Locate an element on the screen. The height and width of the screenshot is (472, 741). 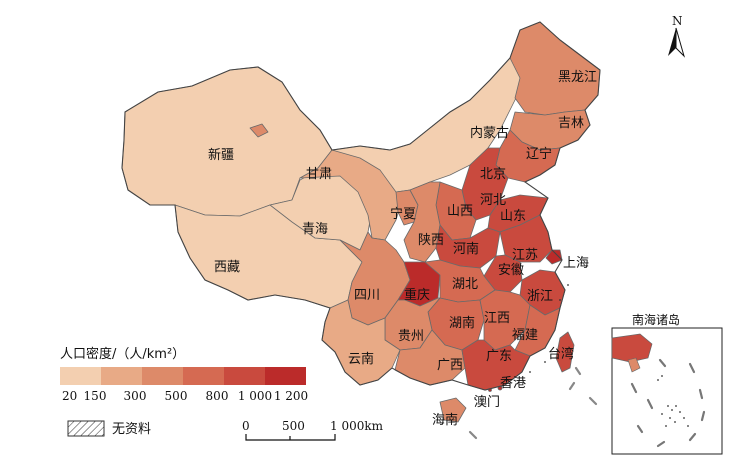
legend-ticks: 20 150 300 500 800 1 000 1 200 is located at coordinates (185, 396).